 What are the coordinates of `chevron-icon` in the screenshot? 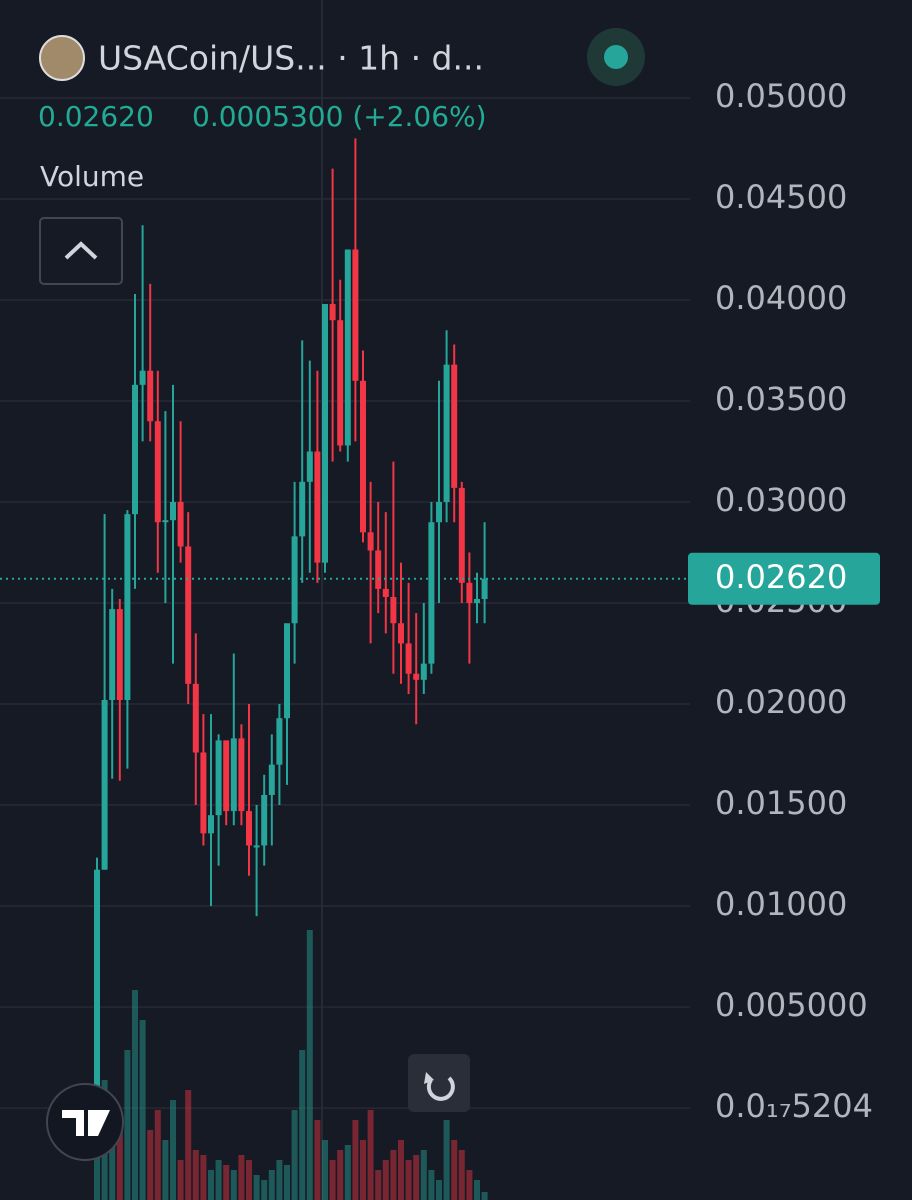 It's located at (81, 250).